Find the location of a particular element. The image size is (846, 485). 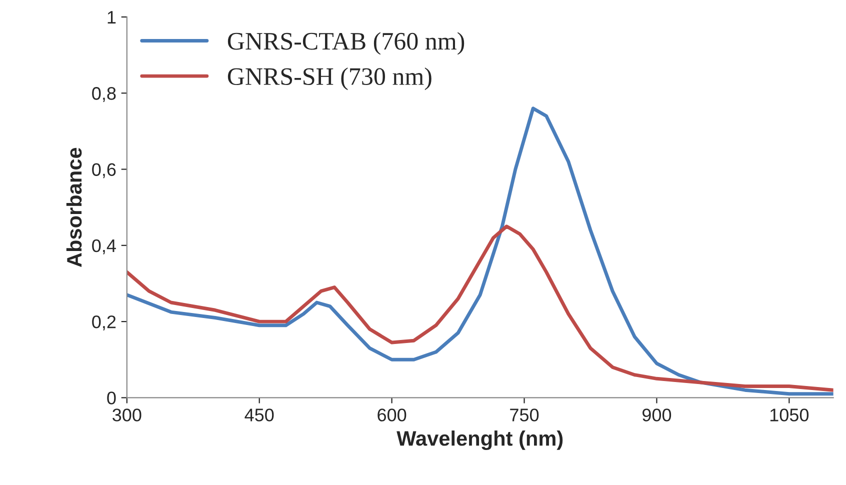

x-axis-title: Wavelenght (nm) is located at coordinates (479, 440).